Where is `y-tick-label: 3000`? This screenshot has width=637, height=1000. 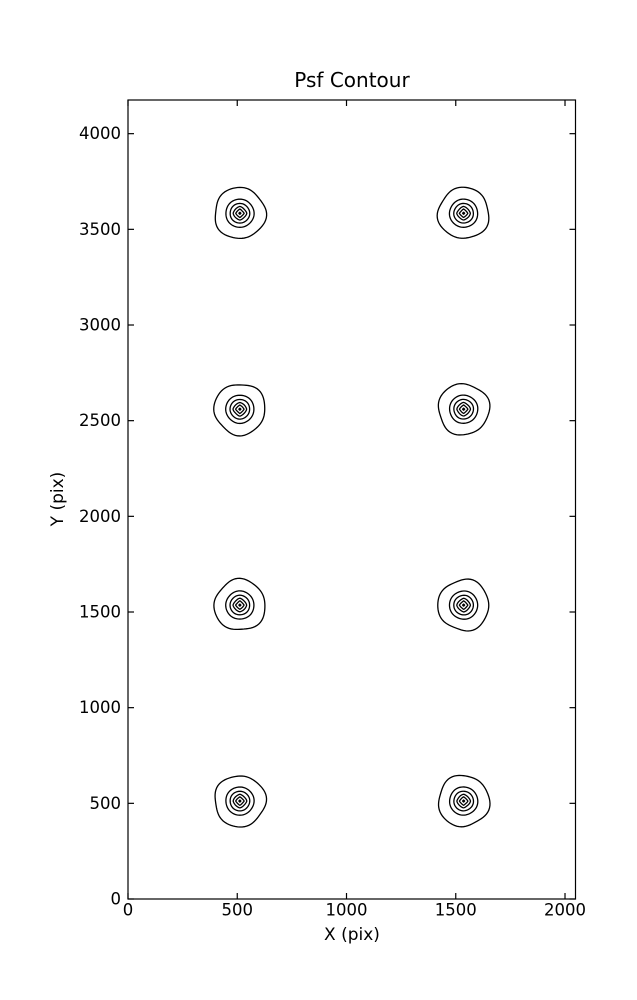 y-tick-label: 3000 is located at coordinates (100, 325).